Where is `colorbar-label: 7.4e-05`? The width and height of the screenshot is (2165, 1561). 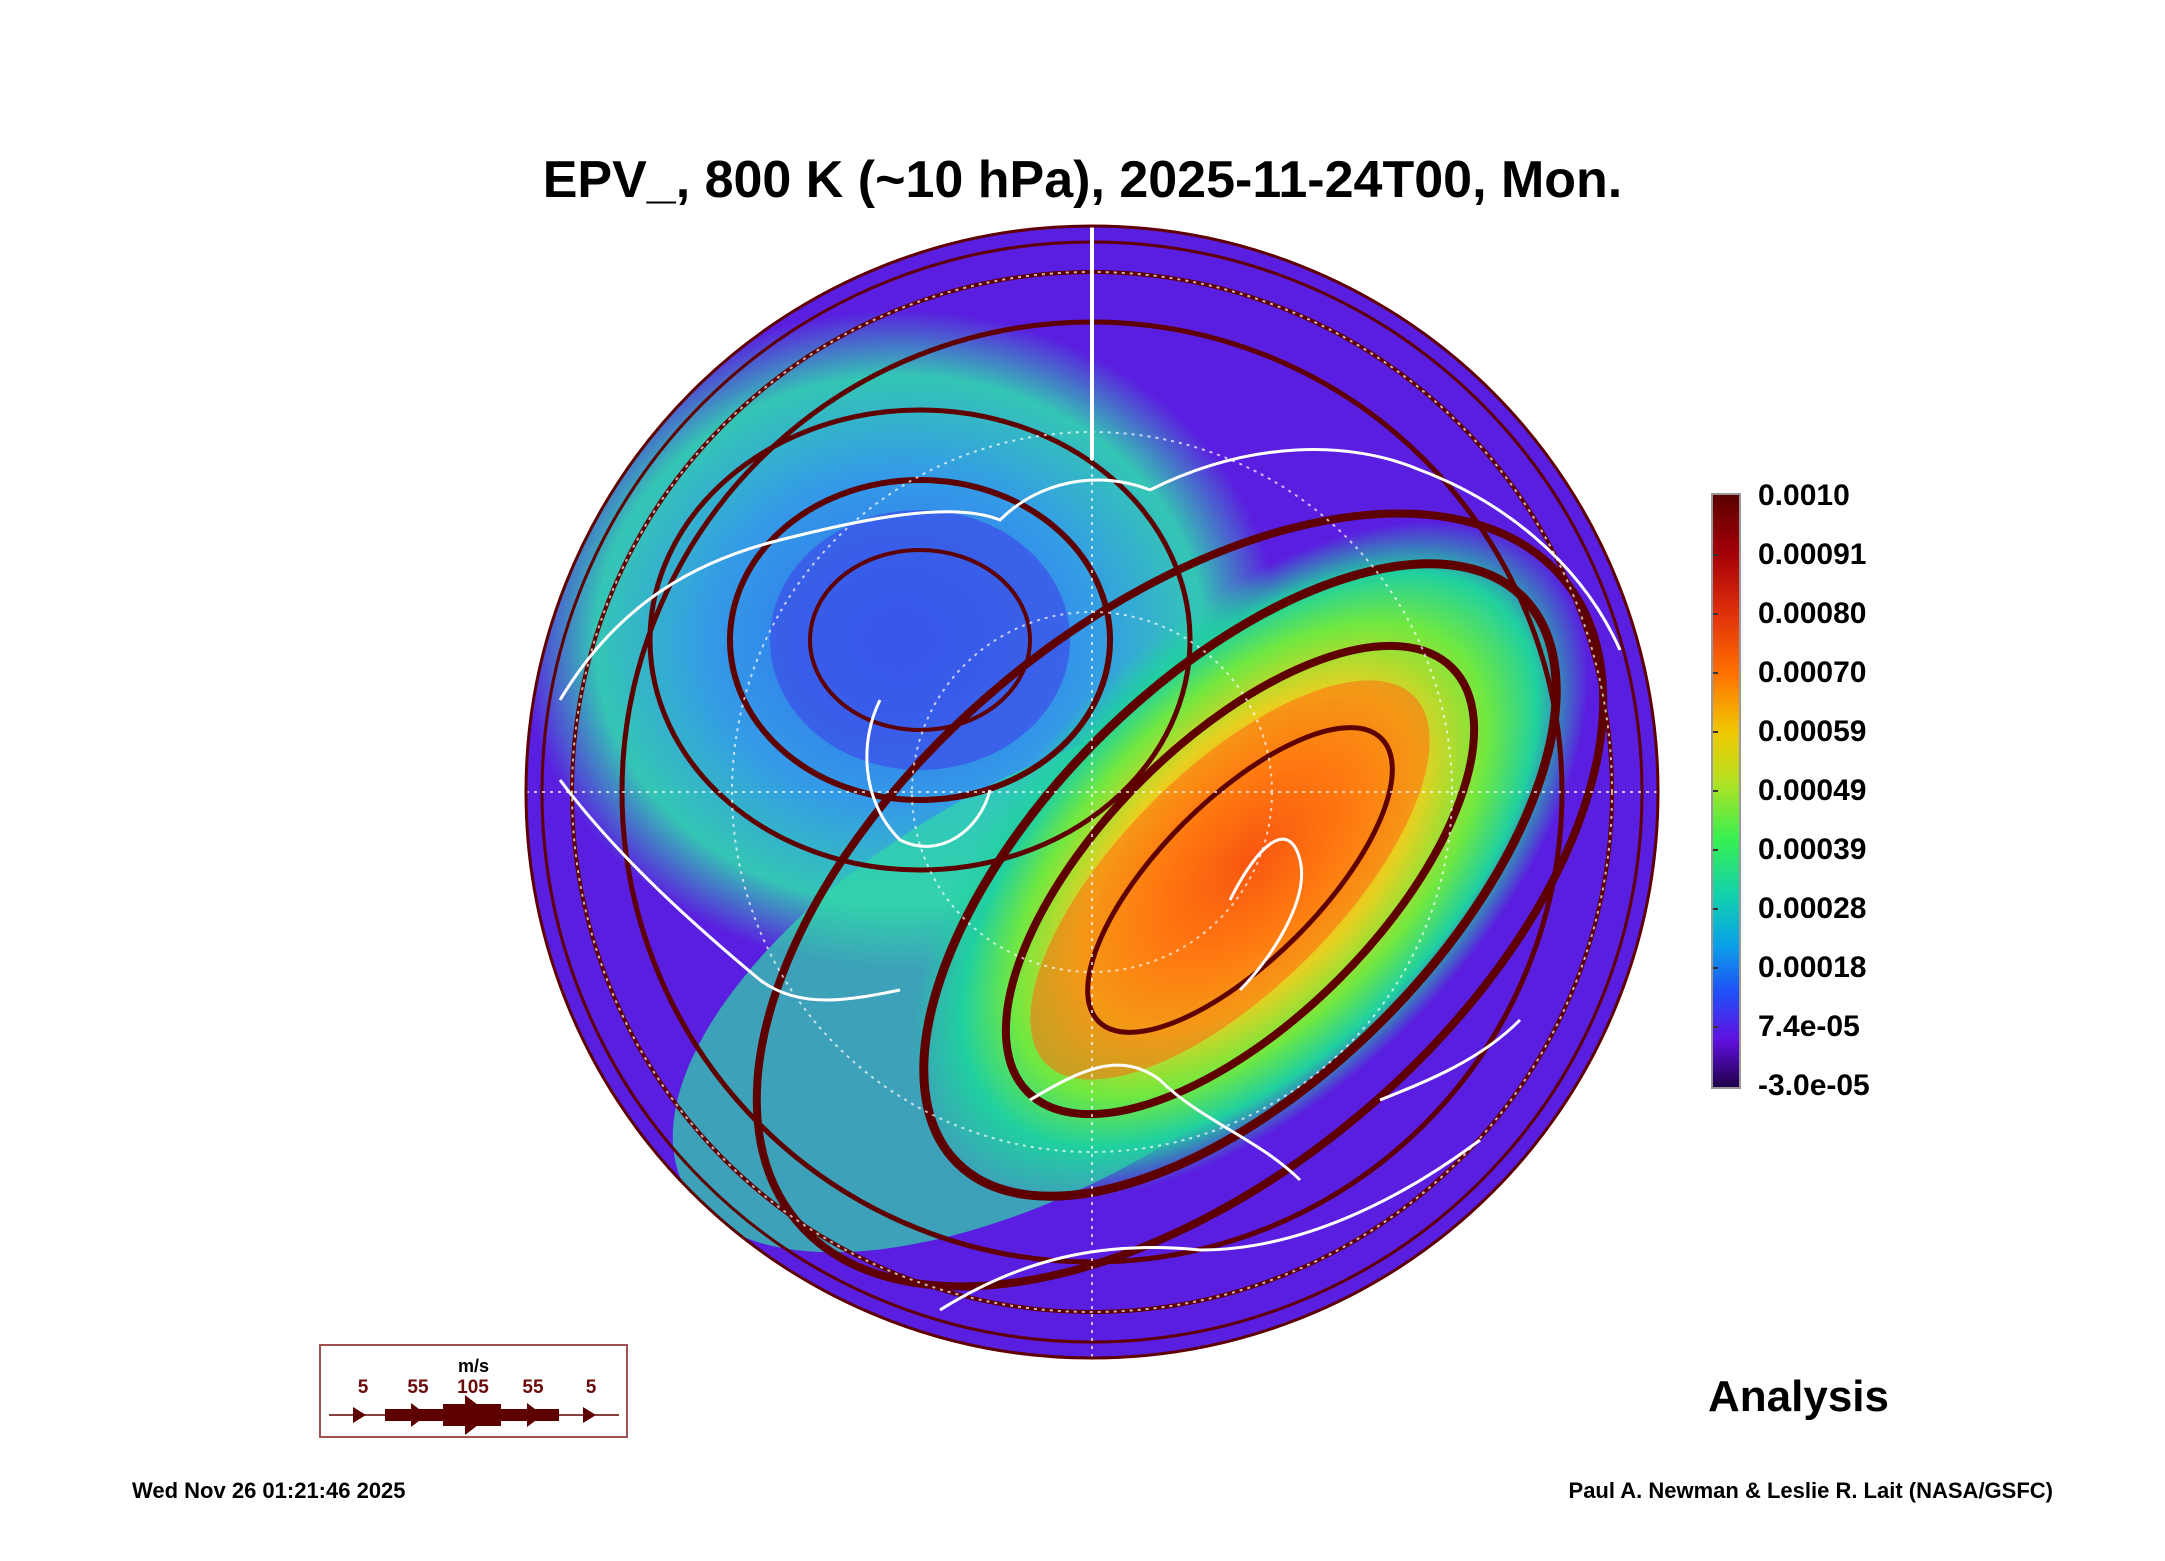 colorbar-label: 7.4e-05 is located at coordinates (1809, 1026).